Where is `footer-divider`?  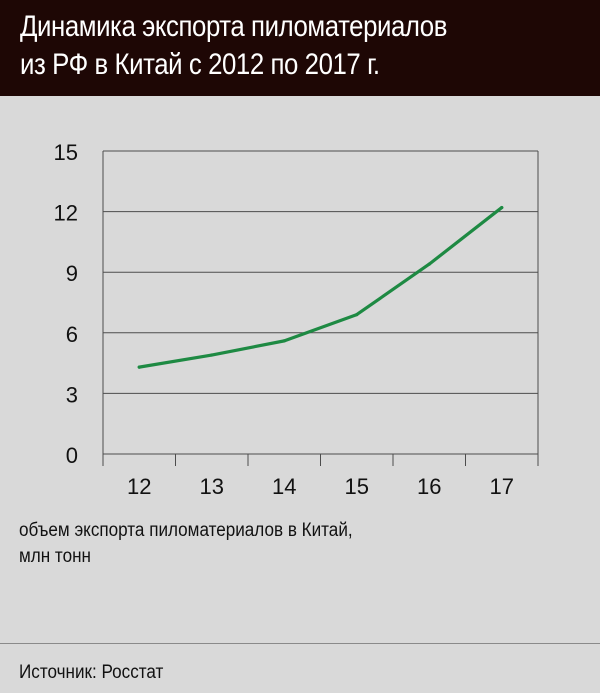 footer-divider is located at coordinates (300, 643).